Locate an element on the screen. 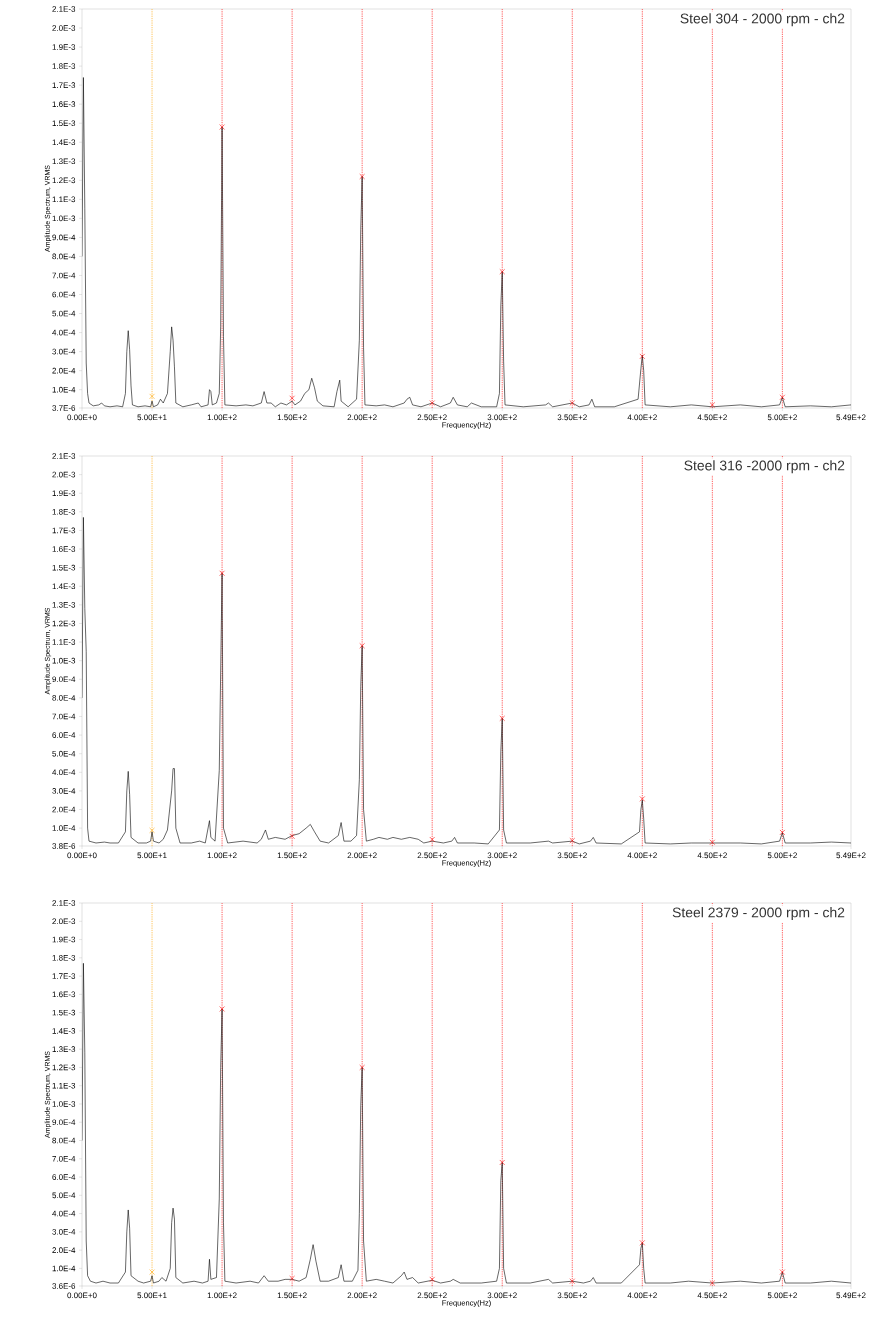  chart-title: Steel 304 - 2000 rpm - ch2 is located at coordinates (762, 20).